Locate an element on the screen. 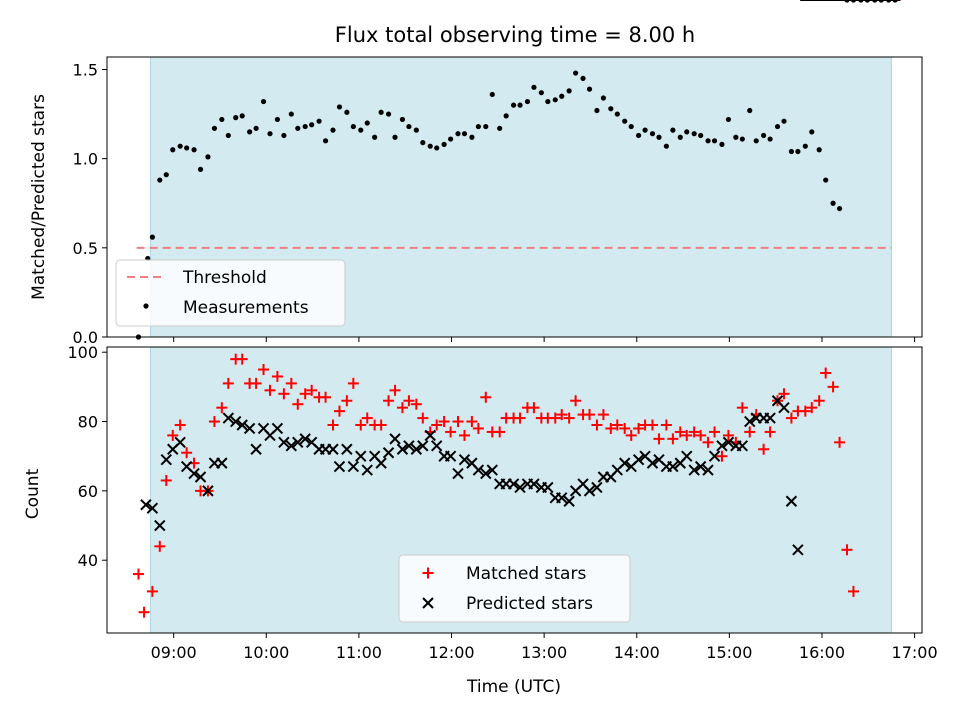 This screenshot has height=720, width=960. threshold-legend-label: Threshold is located at coordinates (224, 278).